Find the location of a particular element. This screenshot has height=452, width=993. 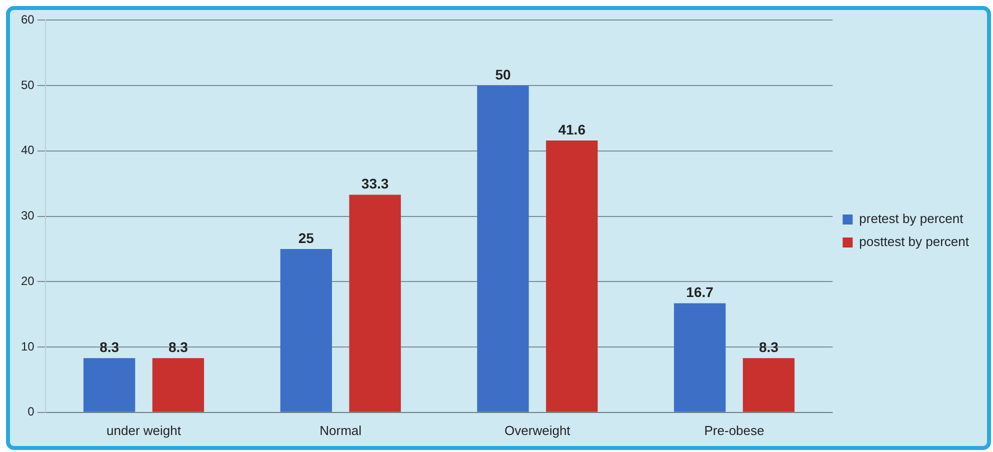

data-label: 41.6 is located at coordinates (572, 129).